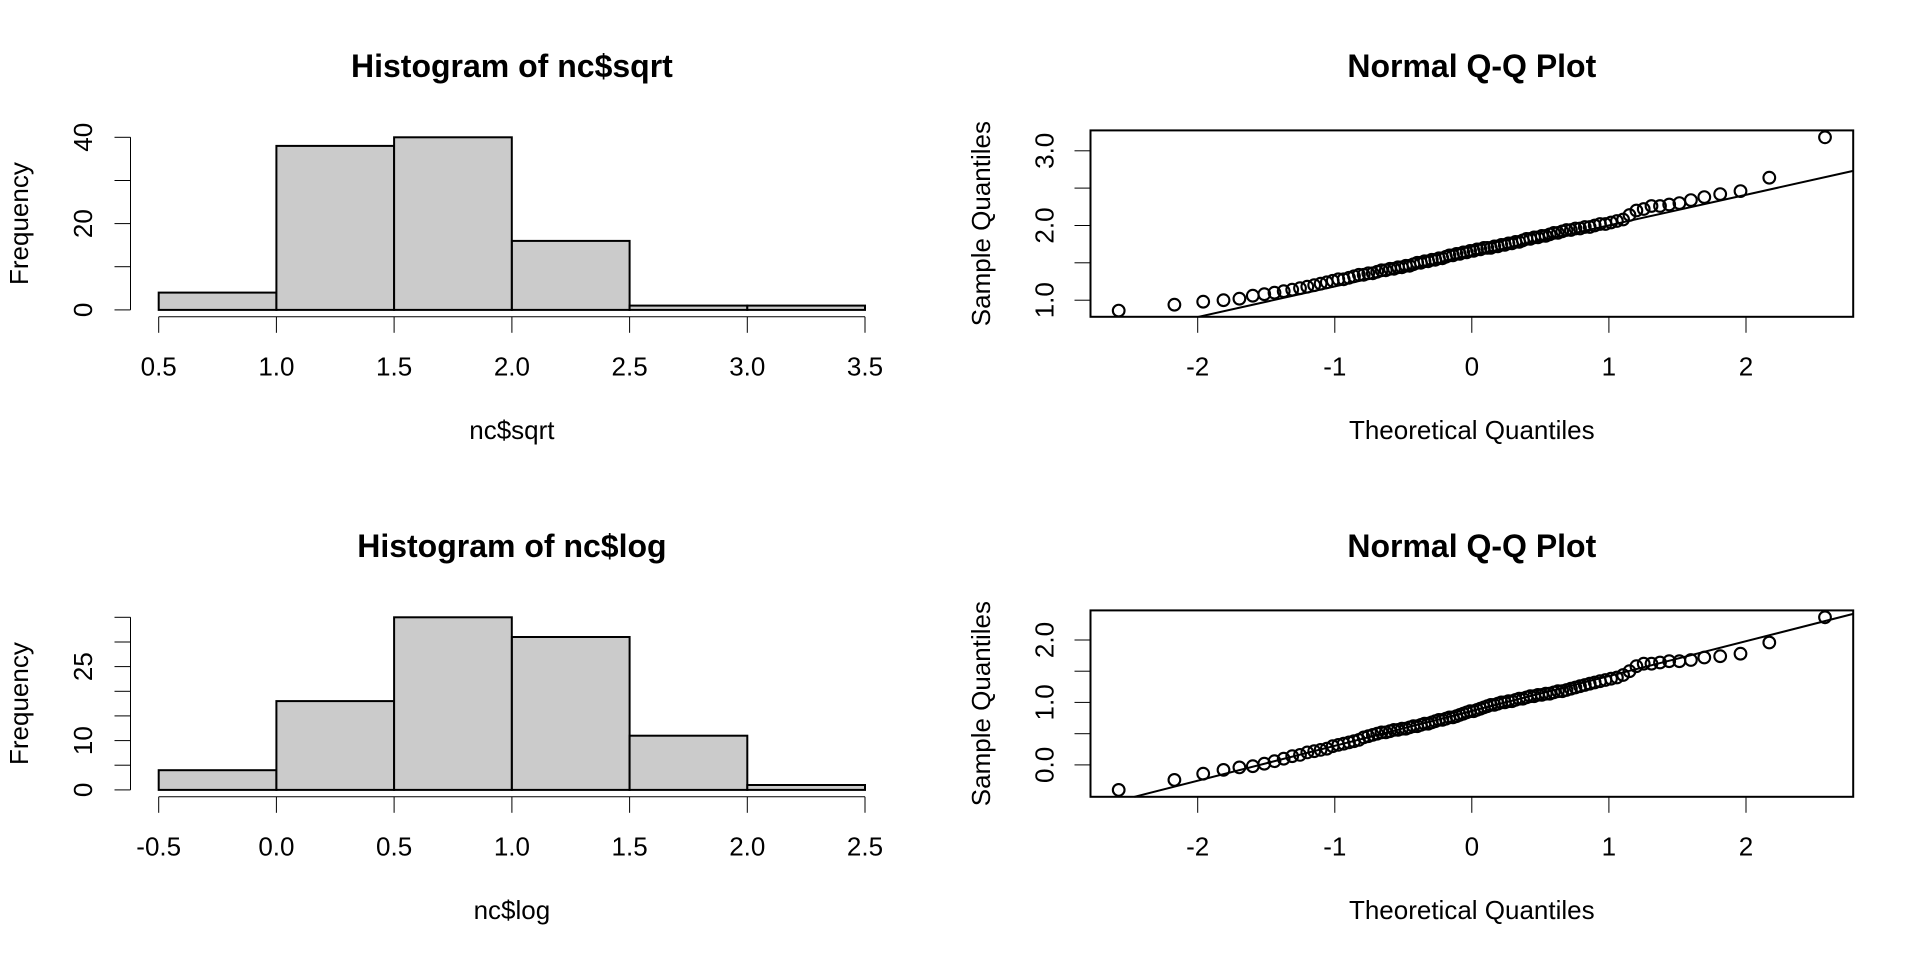 The image size is (1920, 960). I want to click on svg-text: 40, so click(83, 137).